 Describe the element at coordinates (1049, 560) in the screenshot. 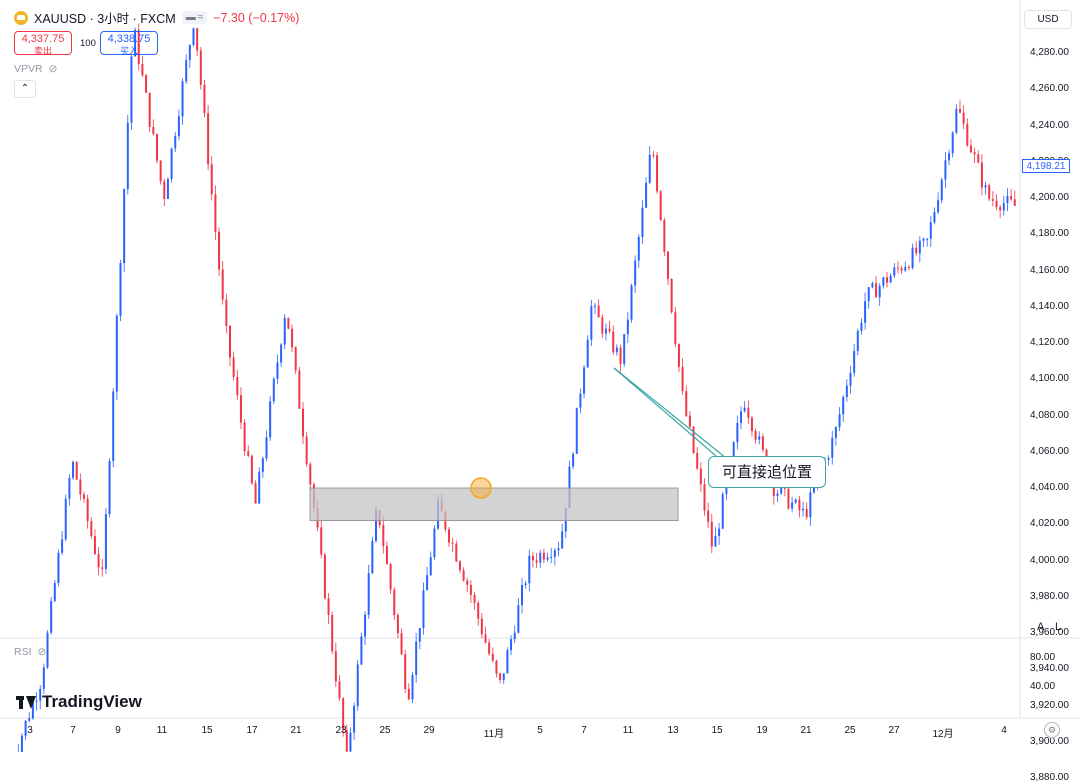

I see `price-axis-label: 4,000.00` at that location.